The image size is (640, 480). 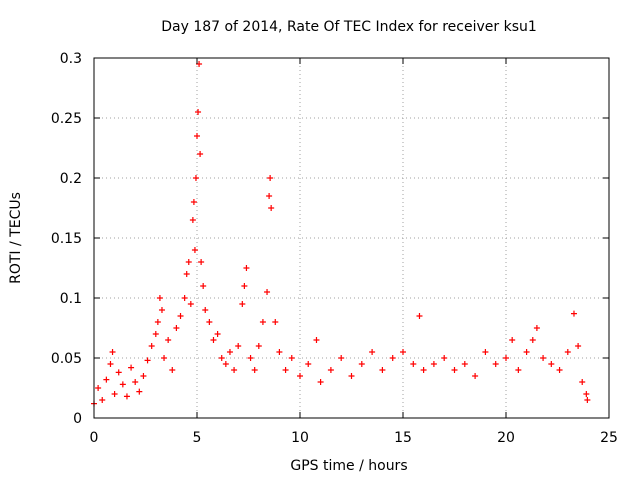 What do you see at coordinates (94, 438) in the screenshot?
I see `x-tick-label: 0` at bounding box center [94, 438].